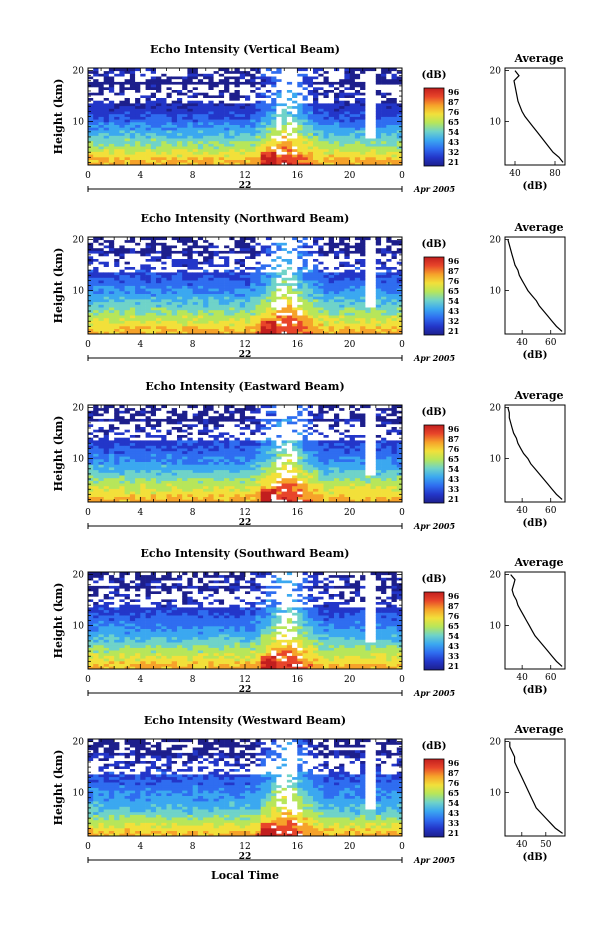 The width and height of the screenshot is (616, 929). Describe the element at coordinates (350, 345) in the screenshot. I see `x-tick-label: 20` at that location.